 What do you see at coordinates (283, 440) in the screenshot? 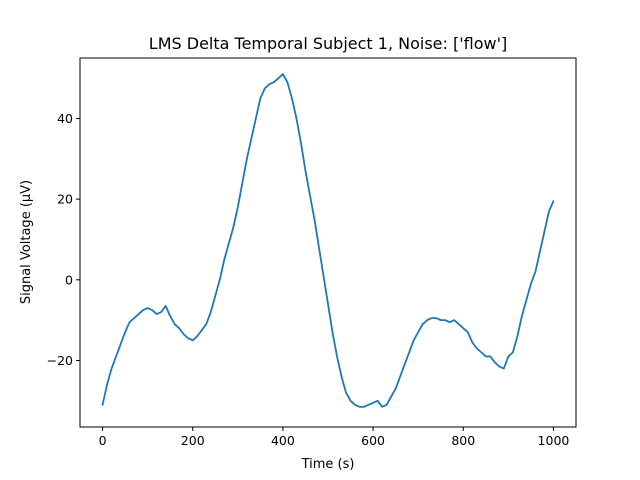
I see `x-tick-label: 400` at bounding box center [283, 440].